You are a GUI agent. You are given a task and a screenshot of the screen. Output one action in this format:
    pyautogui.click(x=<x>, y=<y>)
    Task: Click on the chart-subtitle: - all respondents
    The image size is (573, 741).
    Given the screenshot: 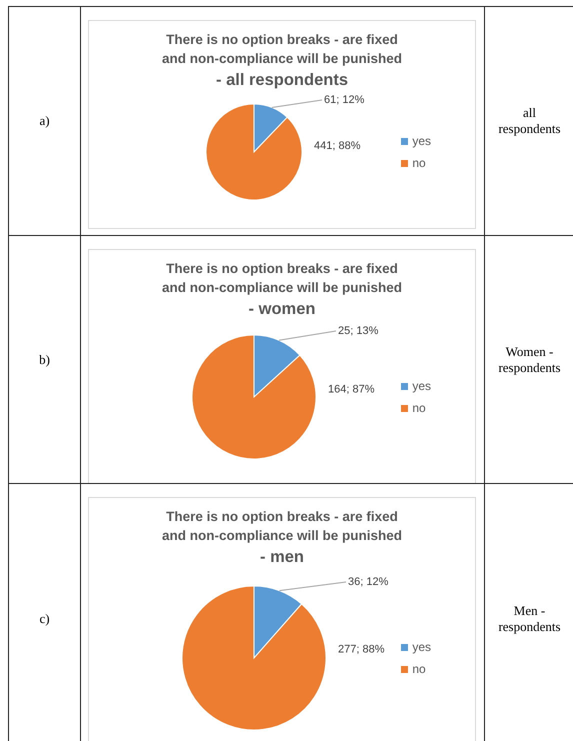 What is the action you would take?
    pyautogui.click(x=282, y=80)
    